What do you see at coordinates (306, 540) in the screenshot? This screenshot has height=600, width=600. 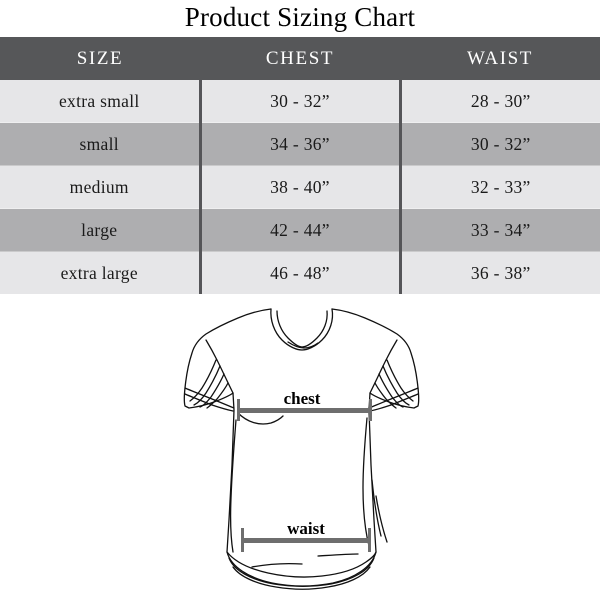 I see `waist-measurement-bar` at bounding box center [306, 540].